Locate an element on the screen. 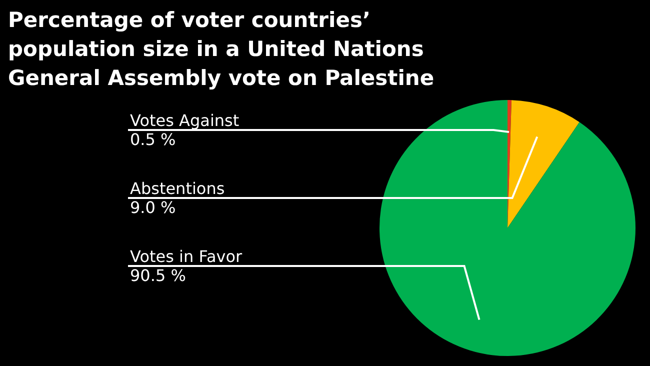 Image resolution: width=650 pixels, height=366 pixels. slice-label: Abstentions is located at coordinates (177, 188).